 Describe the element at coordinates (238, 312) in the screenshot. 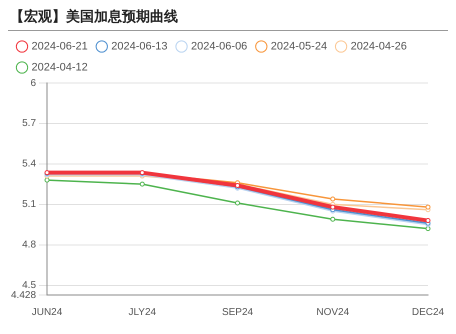

I see `x-tick-label: SEP24` at that location.